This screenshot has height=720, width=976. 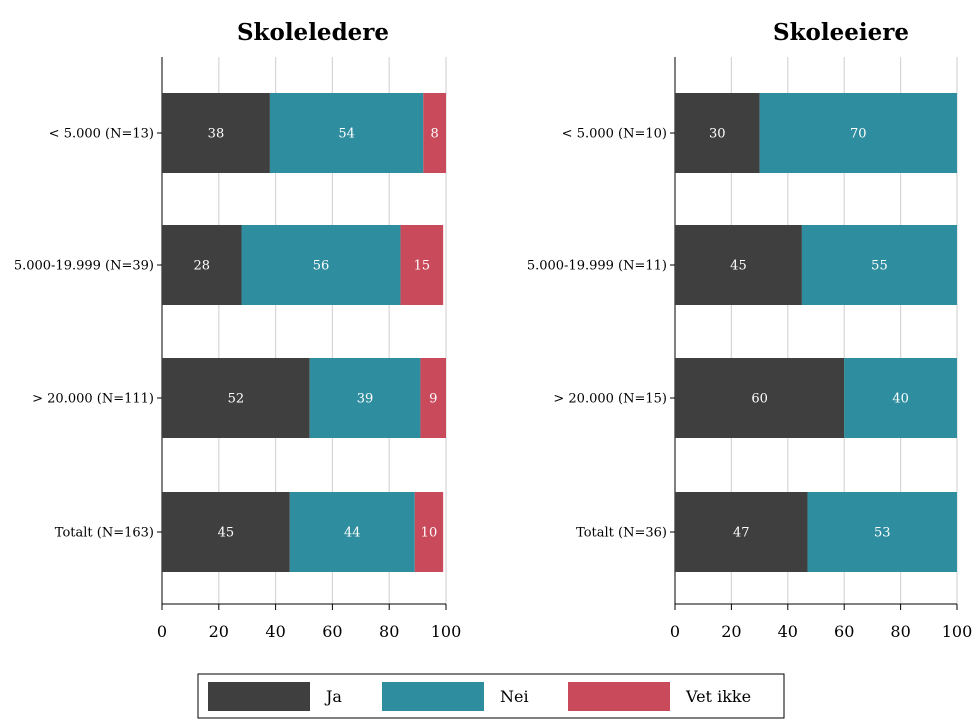 I want to click on bar-value-label: 70, so click(x=858, y=134).